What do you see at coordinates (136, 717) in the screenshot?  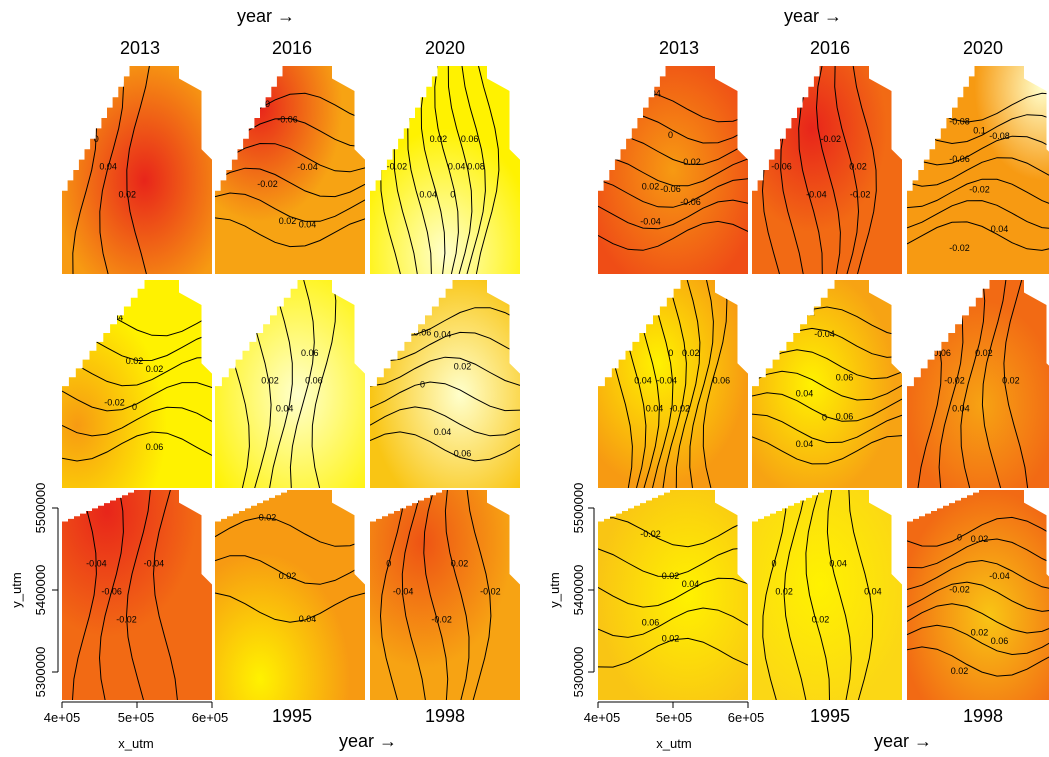 I see `x-tick-left-1: 5e+05` at bounding box center [136, 717].